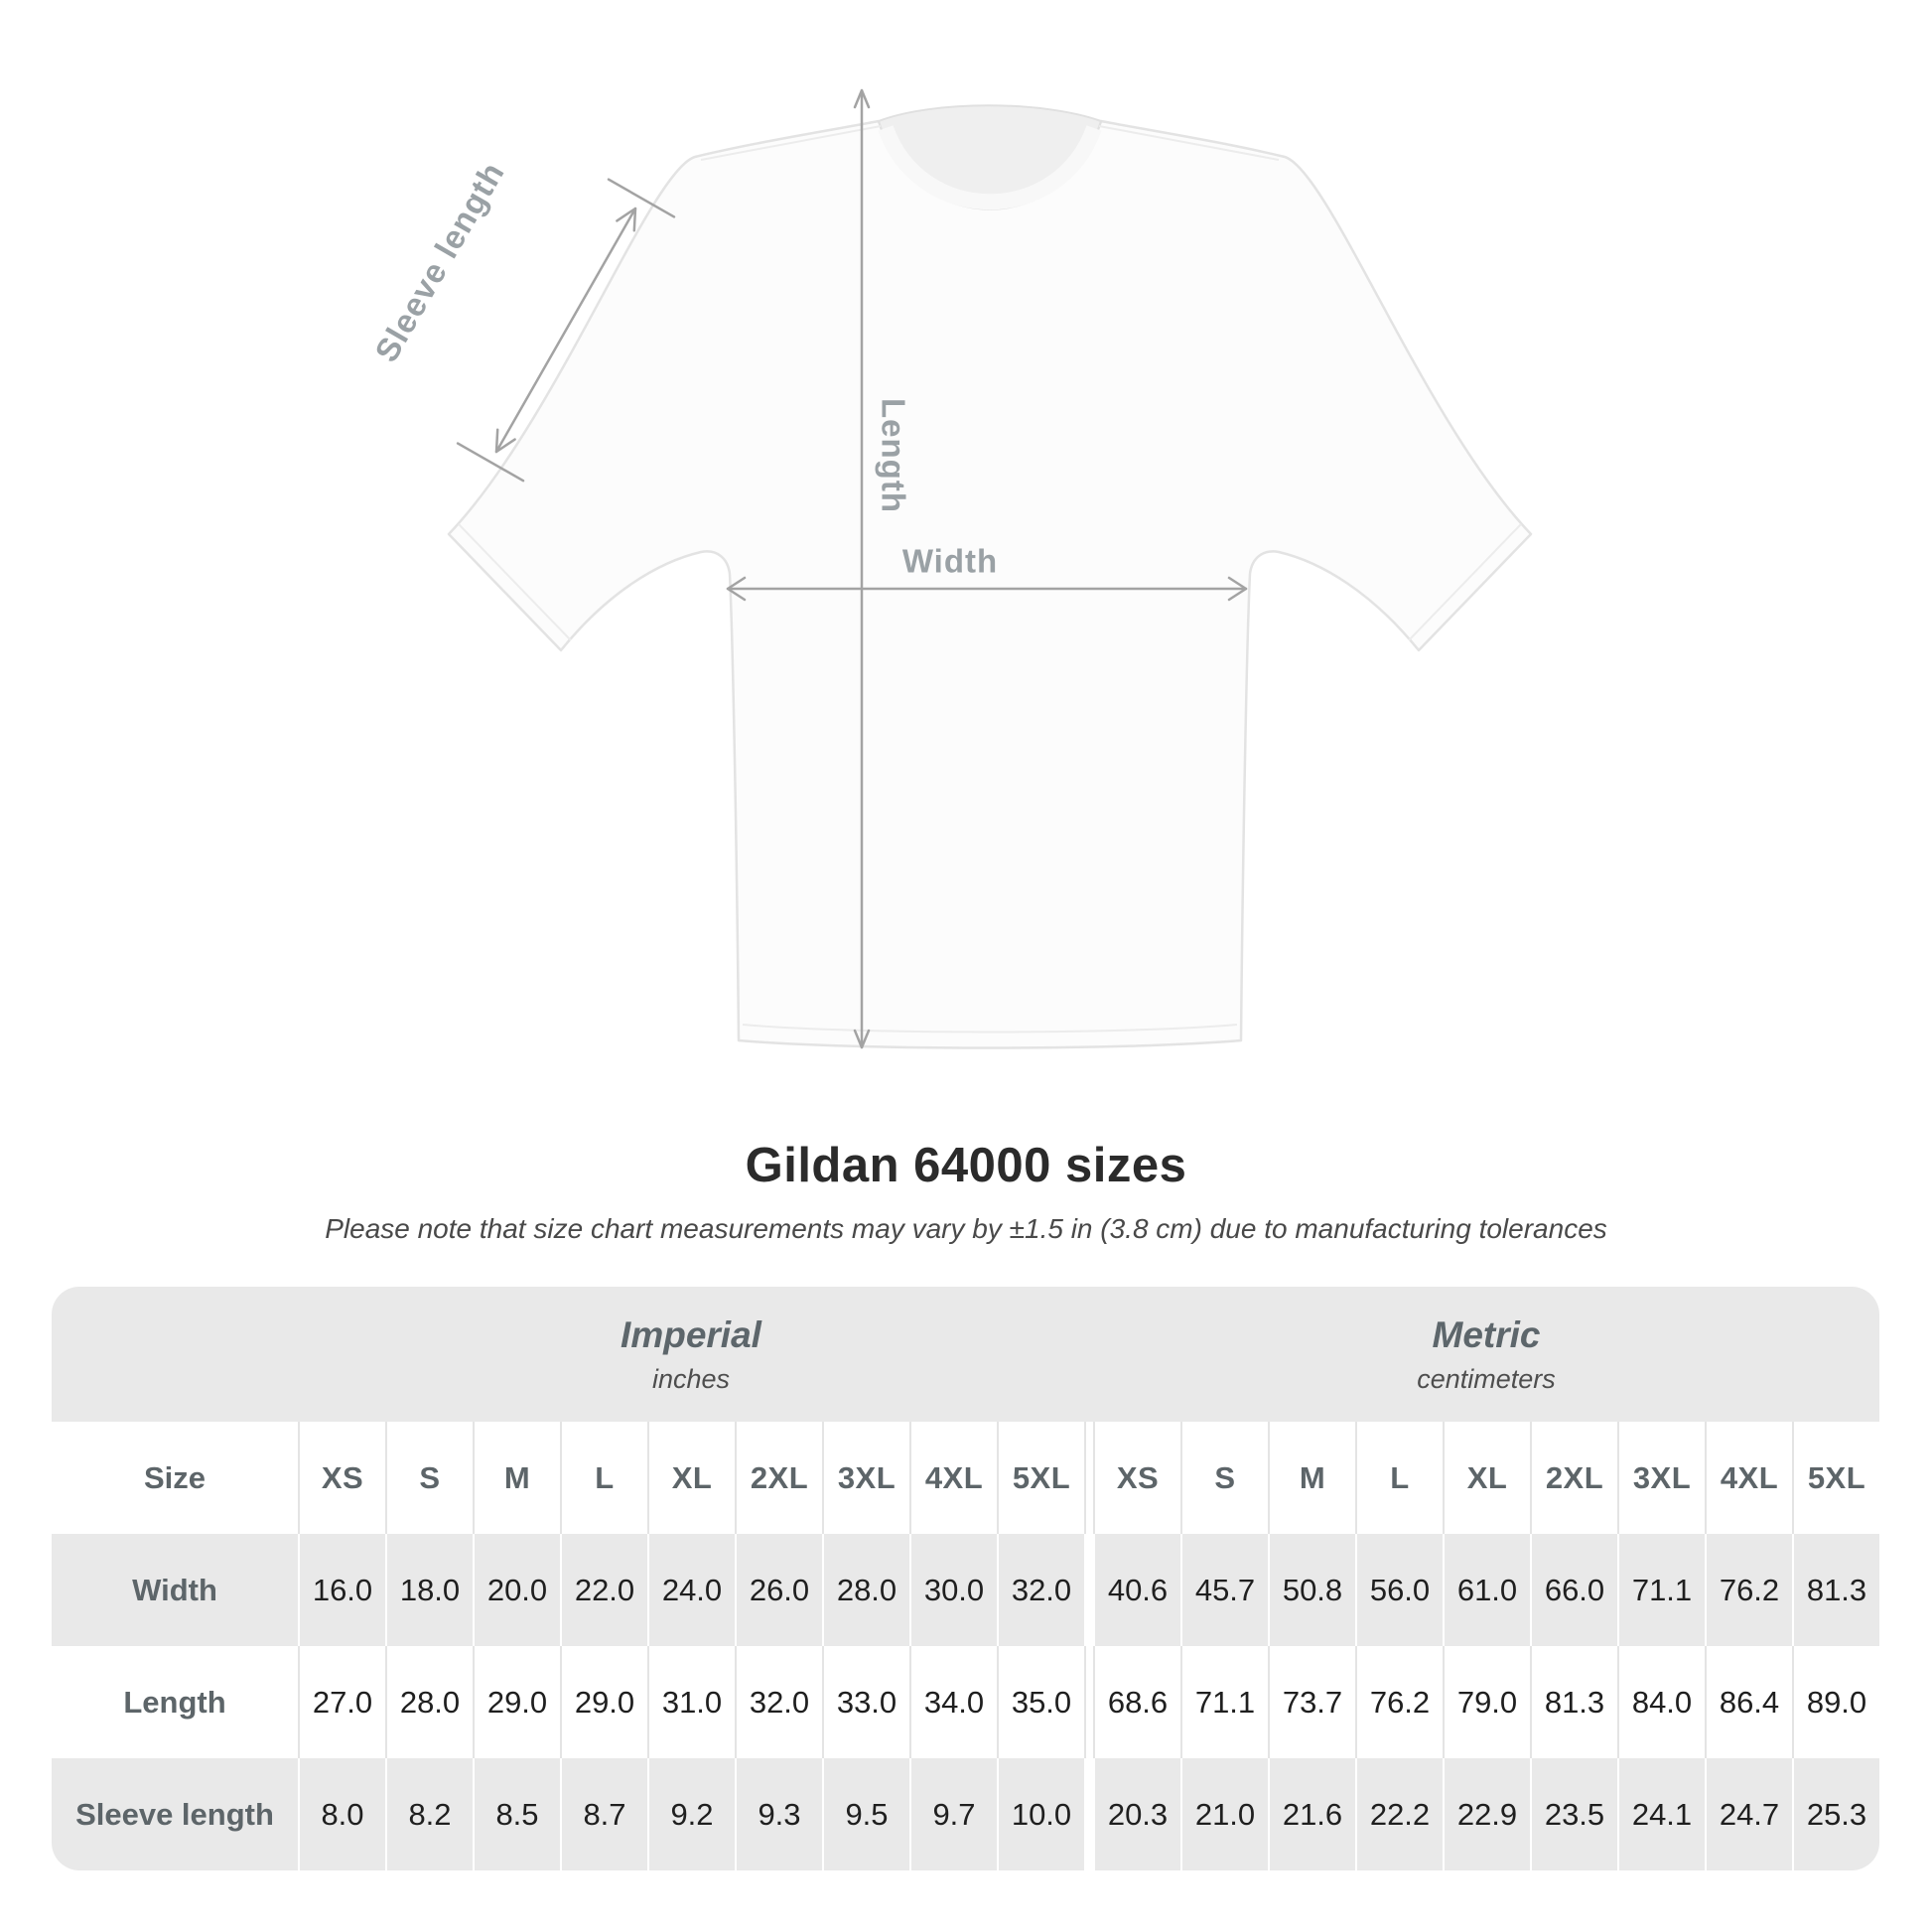 Image resolution: width=1932 pixels, height=1932 pixels. Describe the element at coordinates (1311, 1590) in the screenshot. I see `size-value-cell: 50.8` at that location.